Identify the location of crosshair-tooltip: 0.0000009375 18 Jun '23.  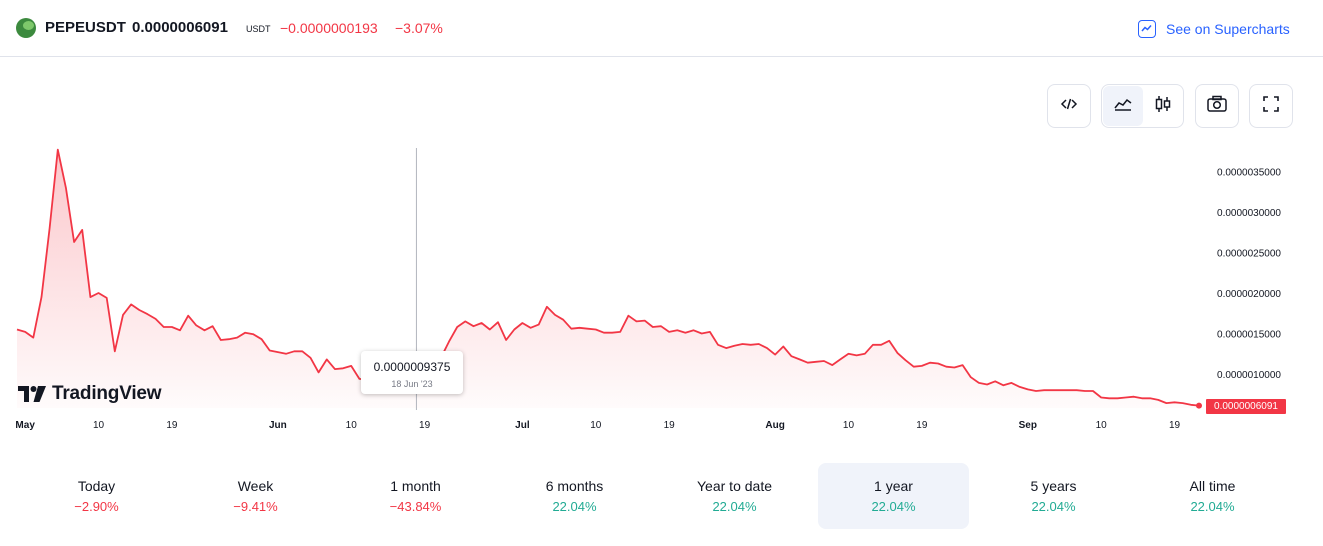
(412, 372).